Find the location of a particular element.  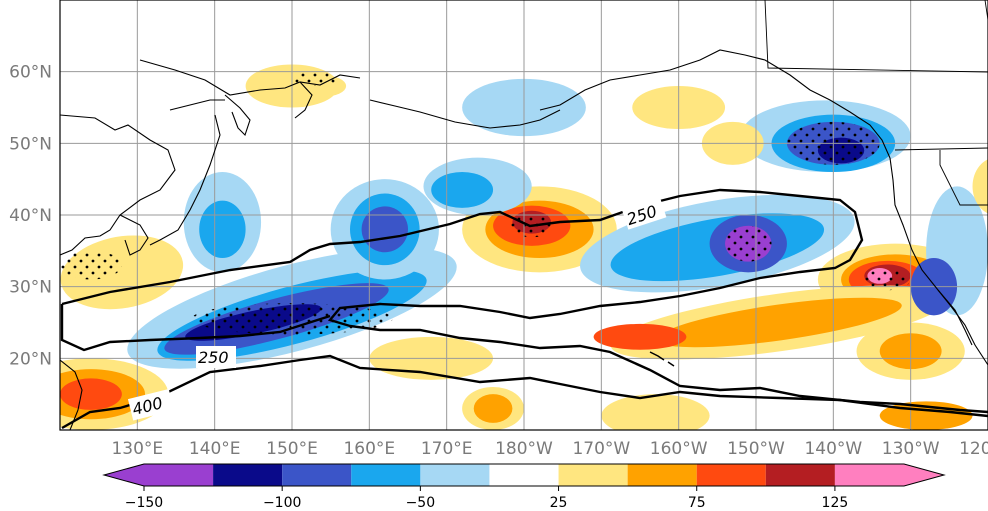

colorbar-outline is located at coordinates (524, 475).